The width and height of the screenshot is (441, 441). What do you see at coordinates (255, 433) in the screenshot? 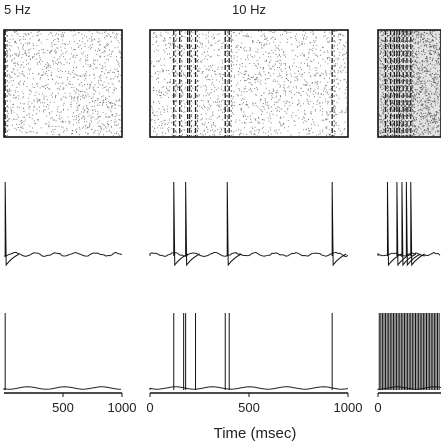
I see `x-axis-label: Time (msec)` at bounding box center [255, 433].